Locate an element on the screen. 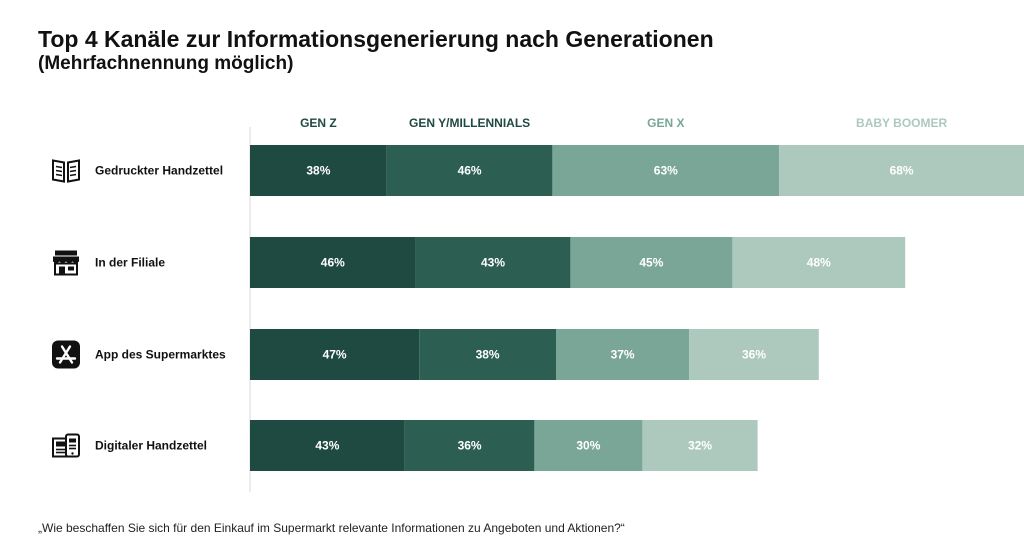 Image resolution: width=1024 pixels, height=548 pixels. value-label-gen-y-row-1: 46% is located at coordinates (470, 171).